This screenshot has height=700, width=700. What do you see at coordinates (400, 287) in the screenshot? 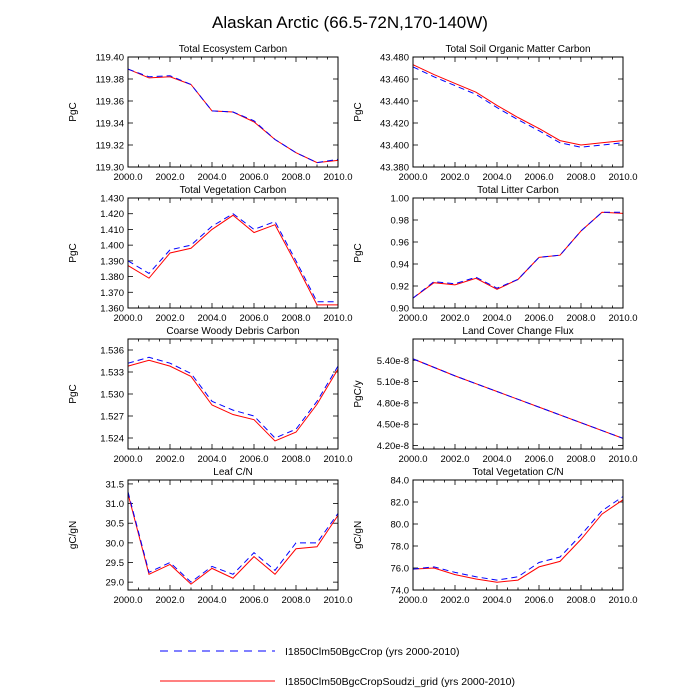
I see `y-tick-label: 0.92` at bounding box center [400, 287].